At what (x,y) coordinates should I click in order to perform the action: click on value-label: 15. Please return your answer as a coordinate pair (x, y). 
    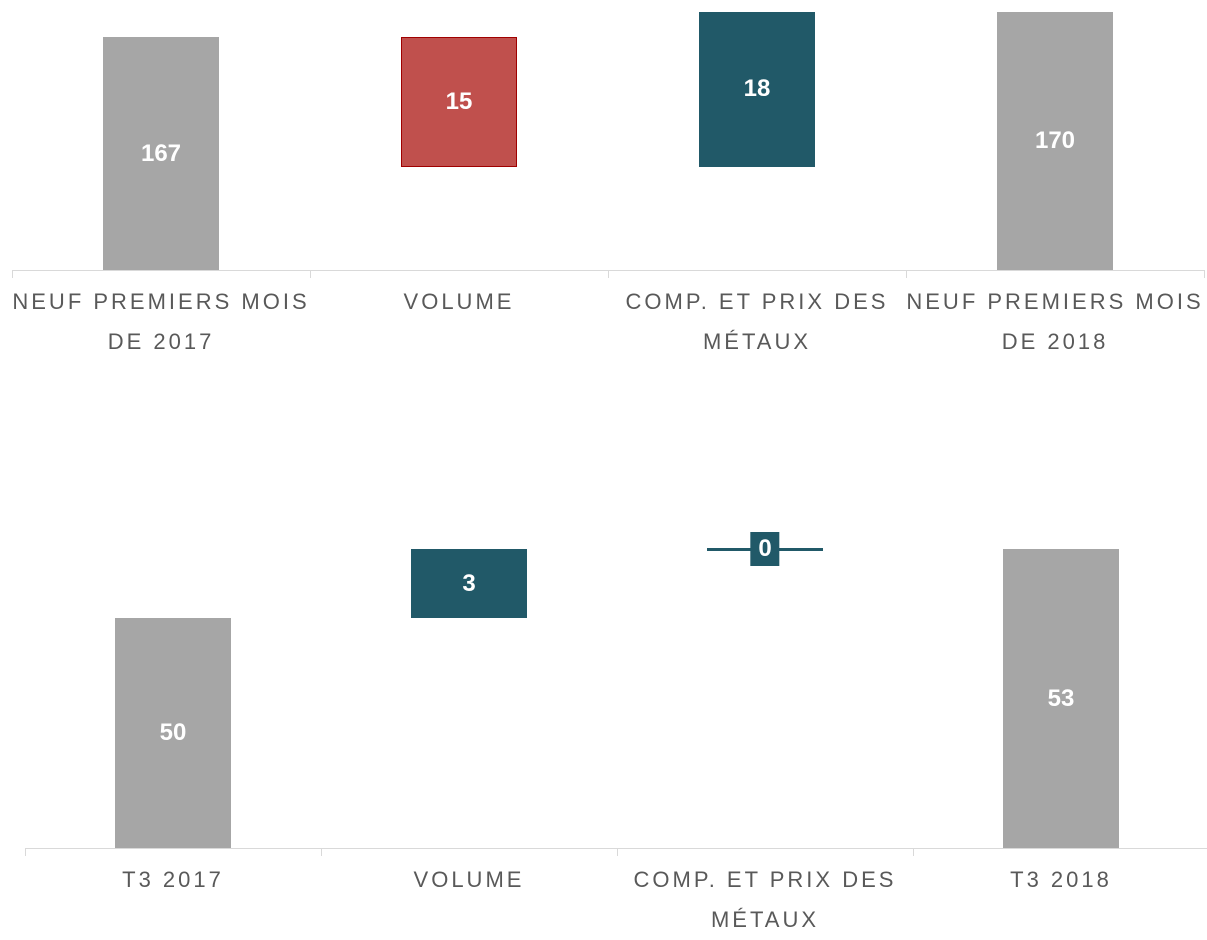
    Looking at the image, I should click on (459, 102).